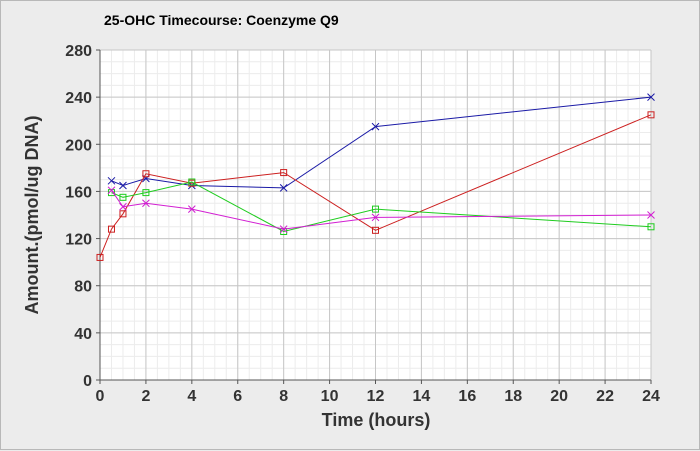 This screenshot has height=451, width=700. What do you see at coordinates (78, 98) in the screenshot?
I see `y-tick-label: 240` at bounding box center [78, 98].